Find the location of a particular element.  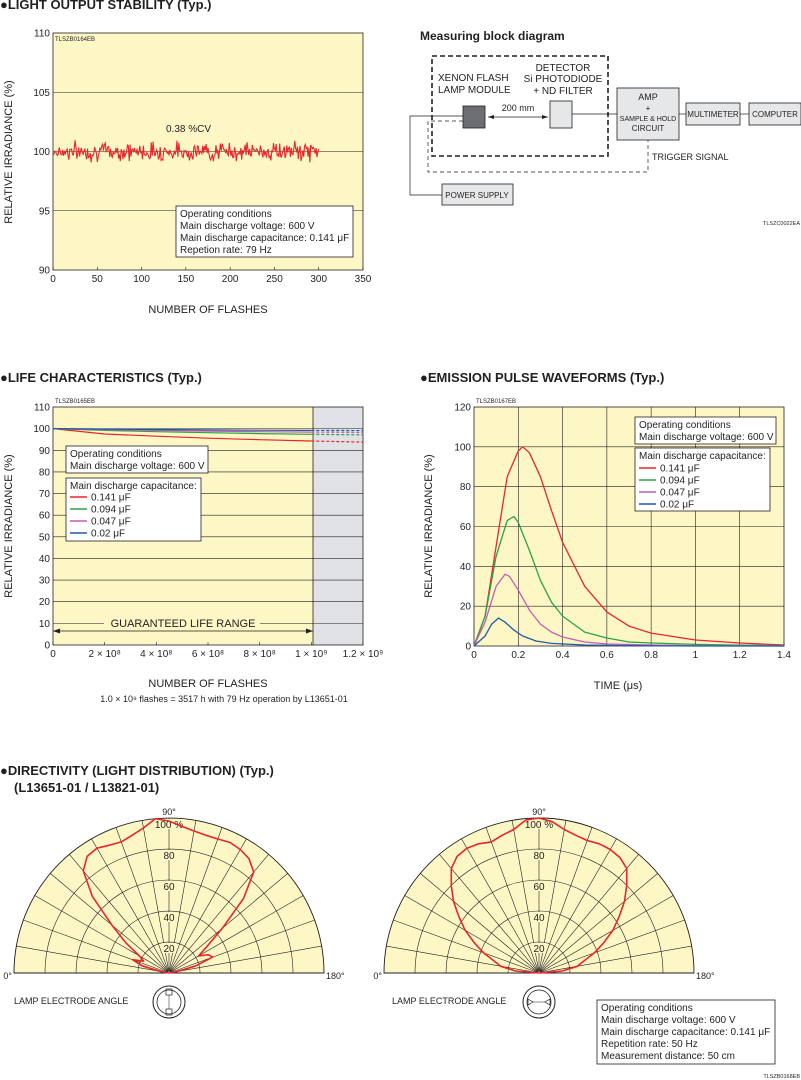

pulse-y-tick: 60 is located at coordinates (466, 527).